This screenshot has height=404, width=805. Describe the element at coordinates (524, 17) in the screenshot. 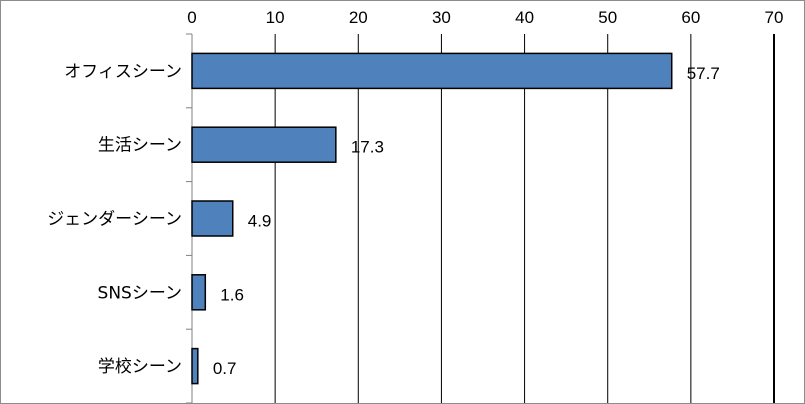

I see `x-tick-label: 40` at that location.